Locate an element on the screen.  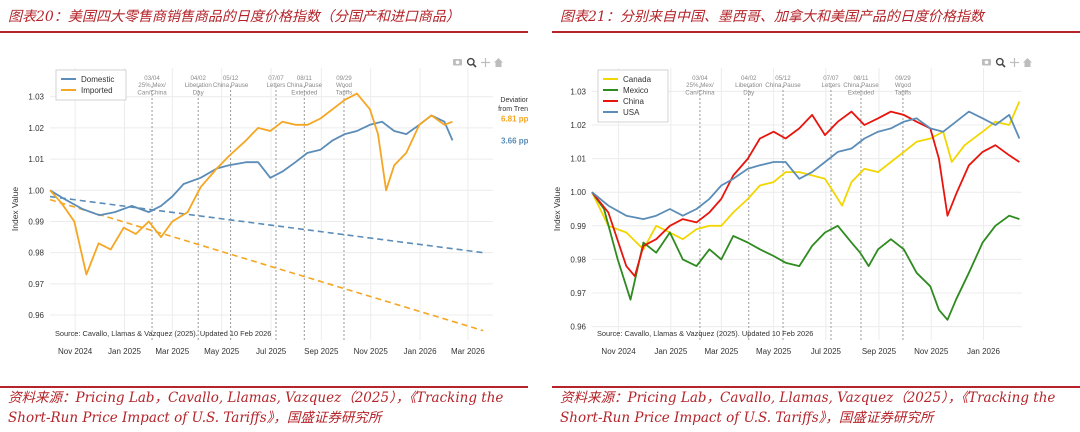
y-tick-label: 0.96 is located at coordinates (36, 315).